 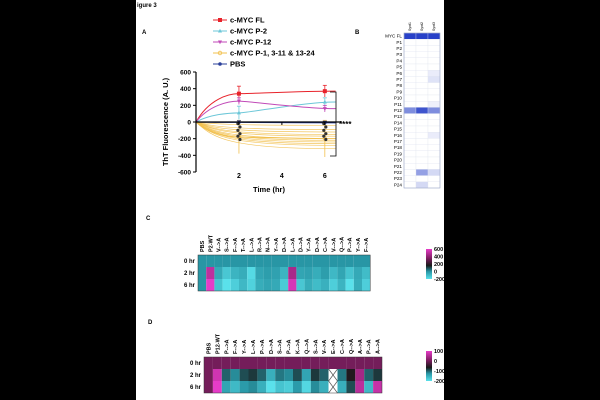 I want to click on heatmap-c-column-label: L-->A, so click(x=252, y=245).